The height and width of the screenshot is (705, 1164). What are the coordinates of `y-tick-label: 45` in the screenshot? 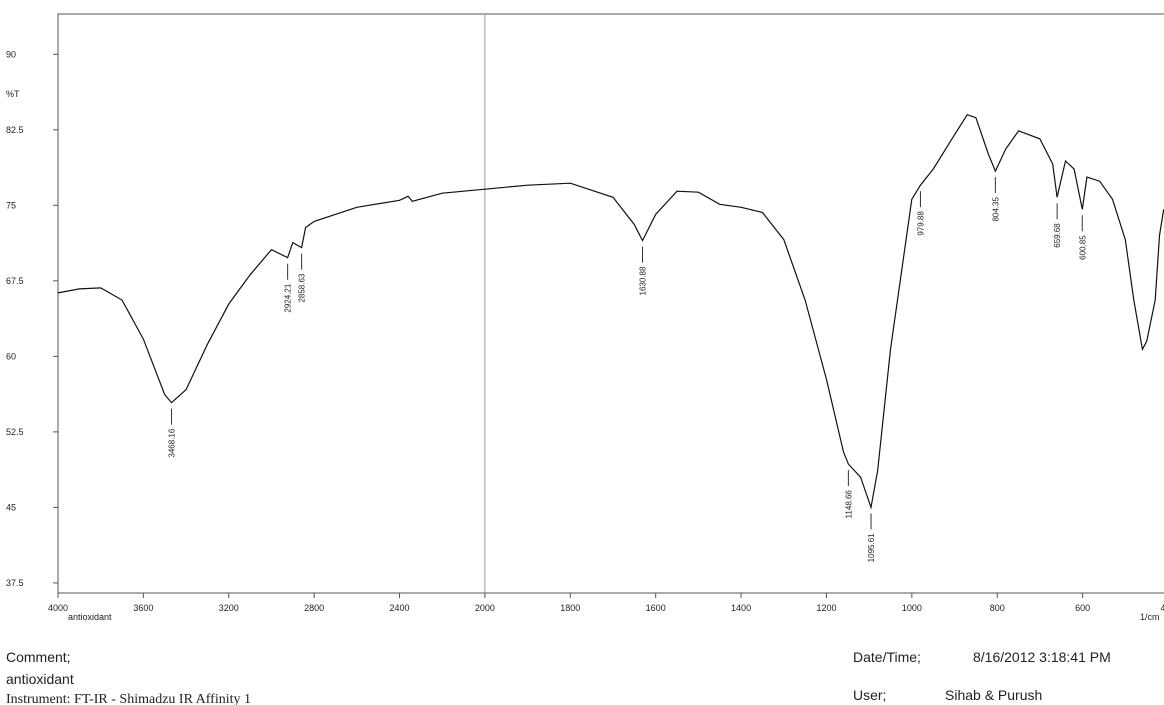 It's located at (11, 507).